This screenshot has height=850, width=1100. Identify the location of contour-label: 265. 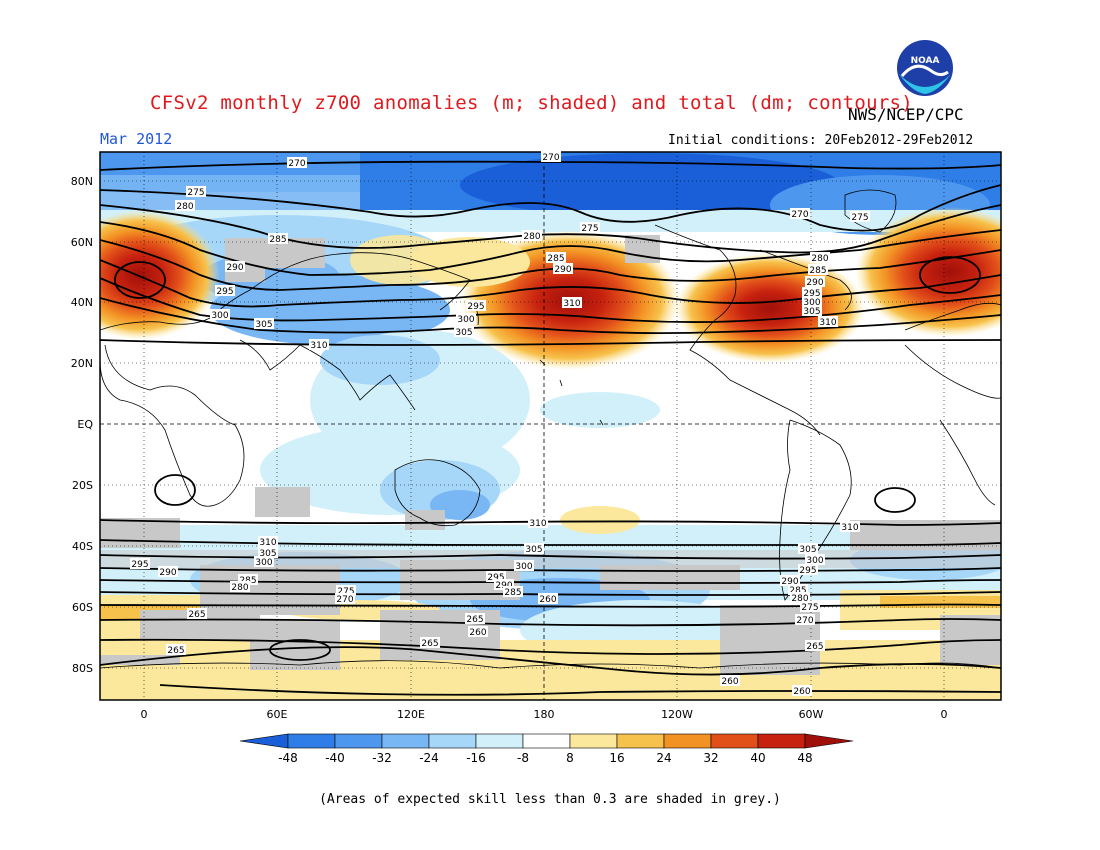
(197, 614).